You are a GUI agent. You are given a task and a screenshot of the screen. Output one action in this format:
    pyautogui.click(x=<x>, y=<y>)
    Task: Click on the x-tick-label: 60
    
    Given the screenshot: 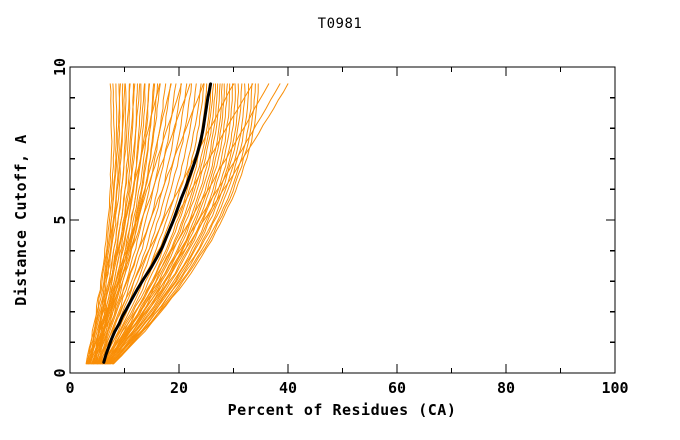 What is the action you would take?
    pyautogui.click(x=397, y=388)
    